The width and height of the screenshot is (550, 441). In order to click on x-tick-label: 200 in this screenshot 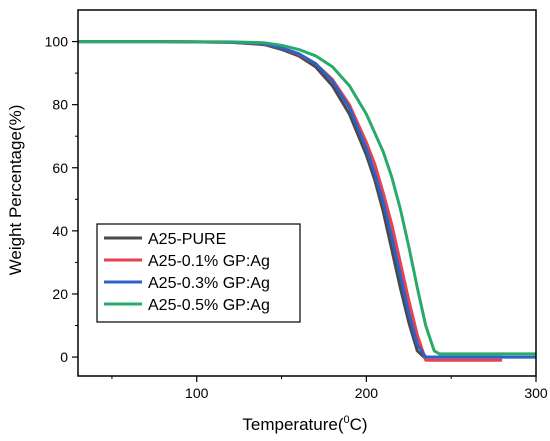, I will do `click(367, 393)`.